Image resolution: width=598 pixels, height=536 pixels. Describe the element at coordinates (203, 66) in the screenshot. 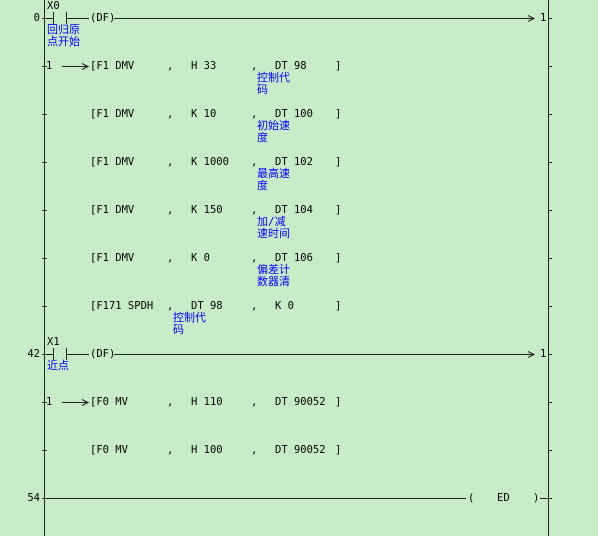

I see `operand: H 33` at that location.